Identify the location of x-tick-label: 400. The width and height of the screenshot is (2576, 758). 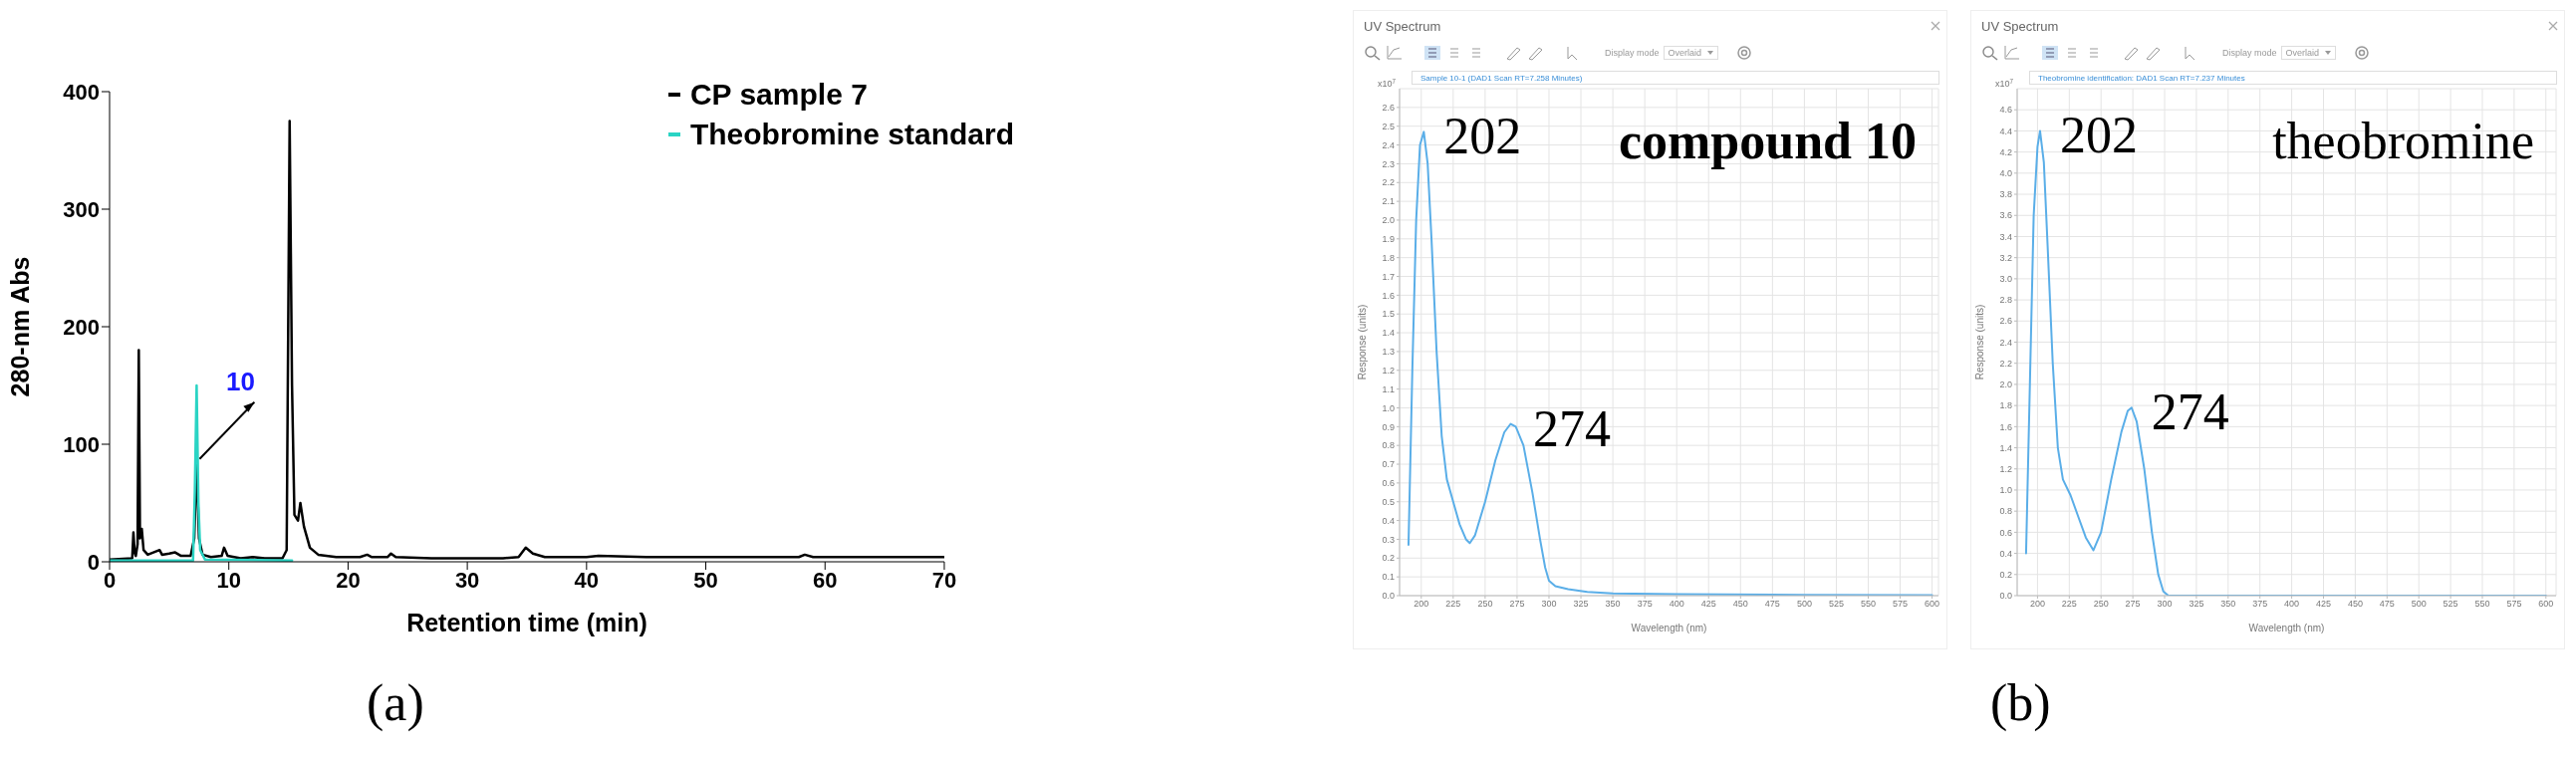
(1676, 604).